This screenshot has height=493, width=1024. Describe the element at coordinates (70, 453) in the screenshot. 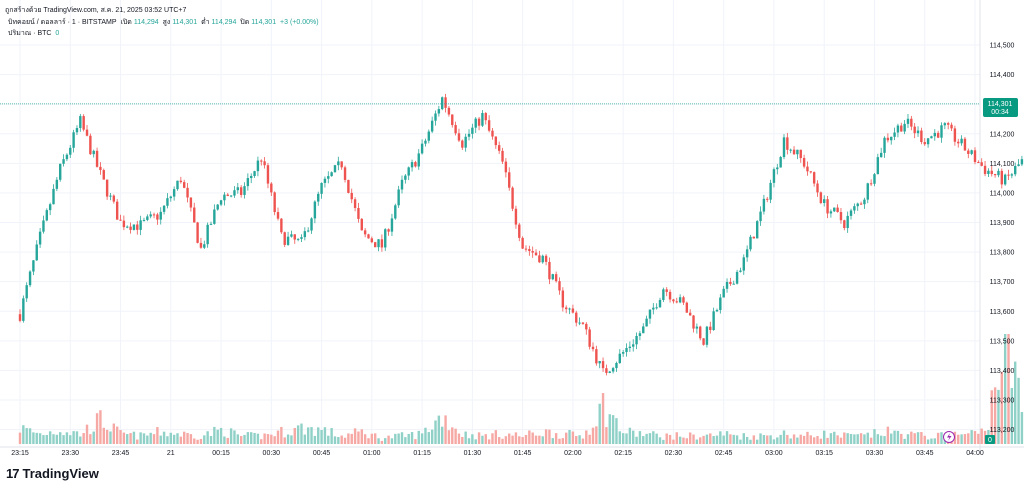

I see `x-tick-label: 23:30` at that location.